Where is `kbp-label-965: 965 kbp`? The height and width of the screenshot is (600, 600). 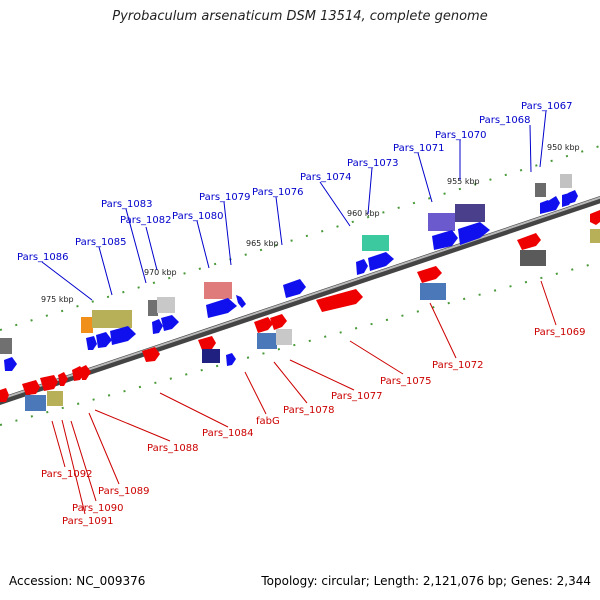
kbp-label-965: 965 kbp is located at coordinates (262, 243).